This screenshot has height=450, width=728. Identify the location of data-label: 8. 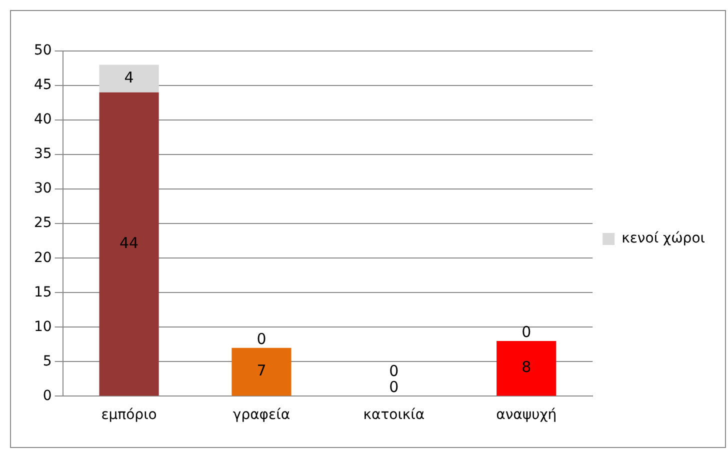
(527, 367).